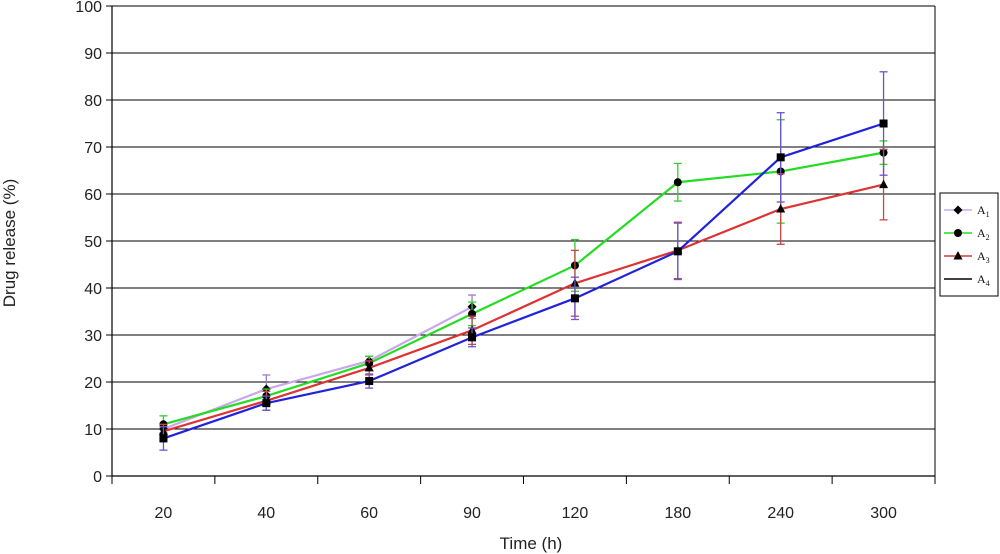 This screenshot has height=554, width=1000. I want to click on y-axis-title: Drug release (%), so click(9, 243).